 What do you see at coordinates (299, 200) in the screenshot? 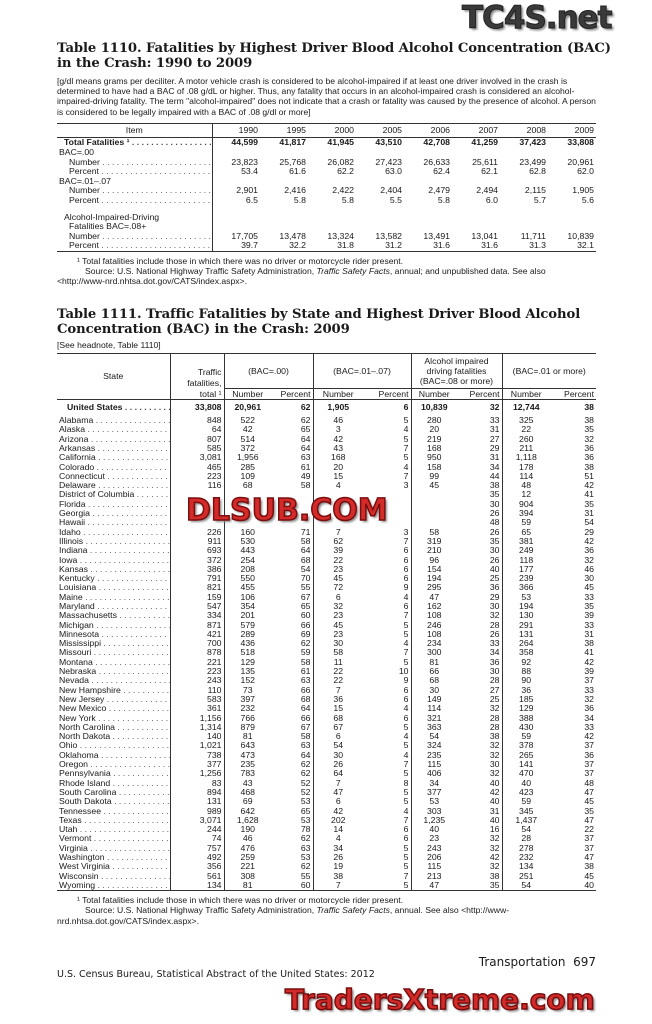
I see `cell-value: 5.8` at bounding box center [299, 200].